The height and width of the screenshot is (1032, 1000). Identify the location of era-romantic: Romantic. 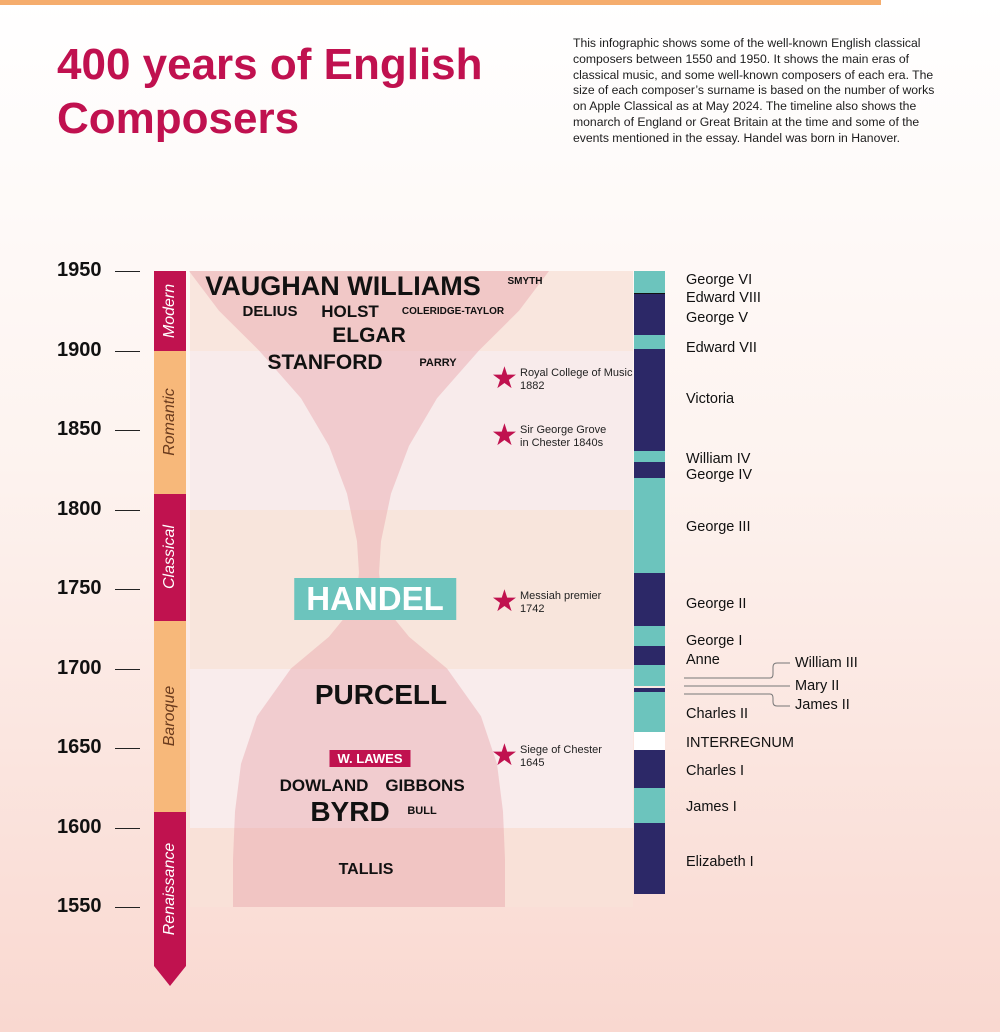
(170, 422).